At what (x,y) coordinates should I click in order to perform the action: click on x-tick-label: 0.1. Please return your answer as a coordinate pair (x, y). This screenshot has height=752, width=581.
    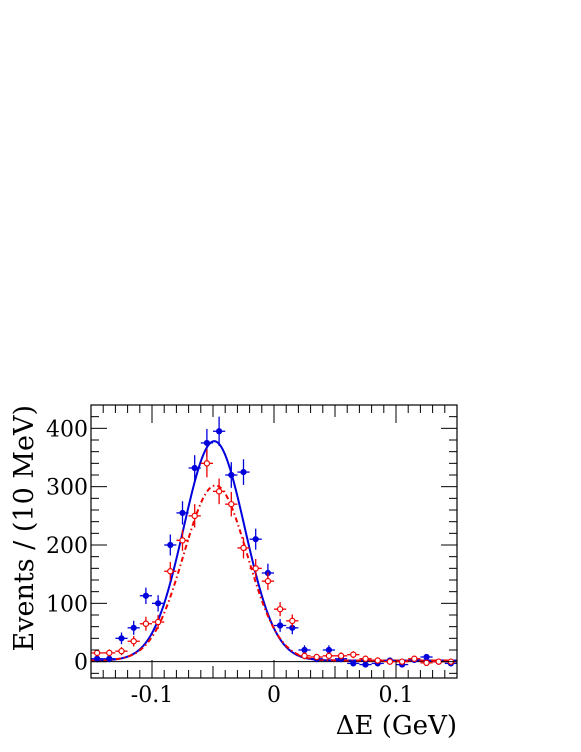
    Looking at the image, I should click on (396, 695).